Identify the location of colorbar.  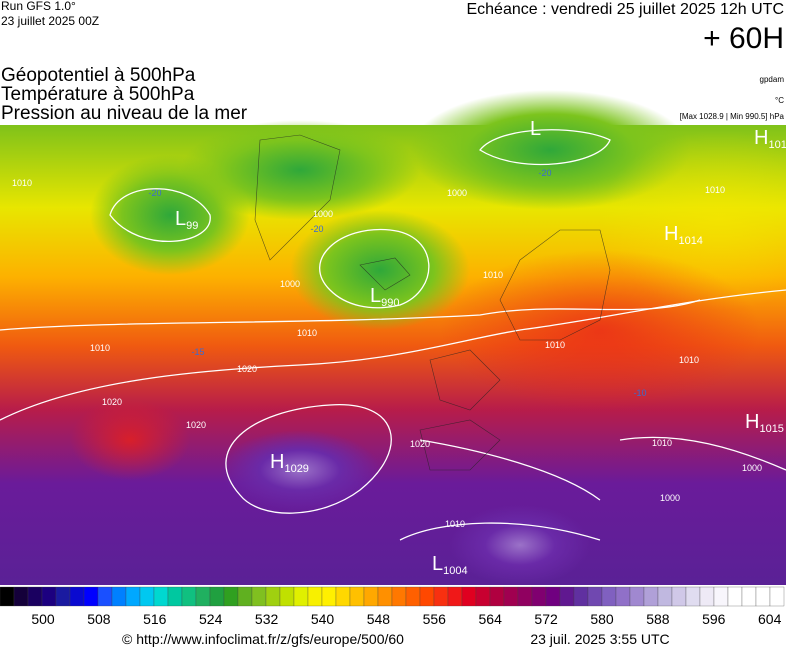
(392, 596).